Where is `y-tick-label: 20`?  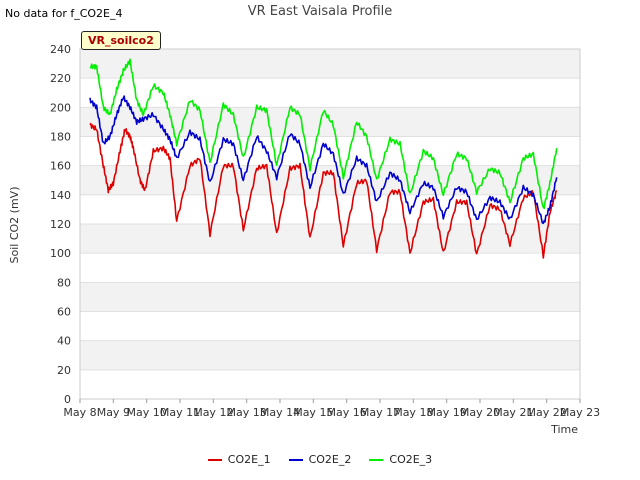 y-tick-label: 20 is located at coordinates (64, 370).